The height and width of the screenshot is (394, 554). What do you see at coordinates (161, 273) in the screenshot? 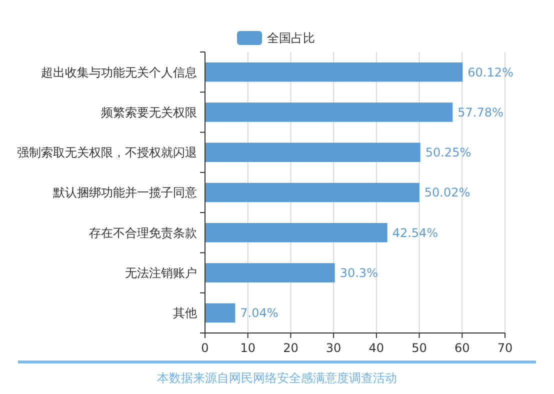
I see `y-tick-label: 无法注销账户` at bounding box center [161, 273].